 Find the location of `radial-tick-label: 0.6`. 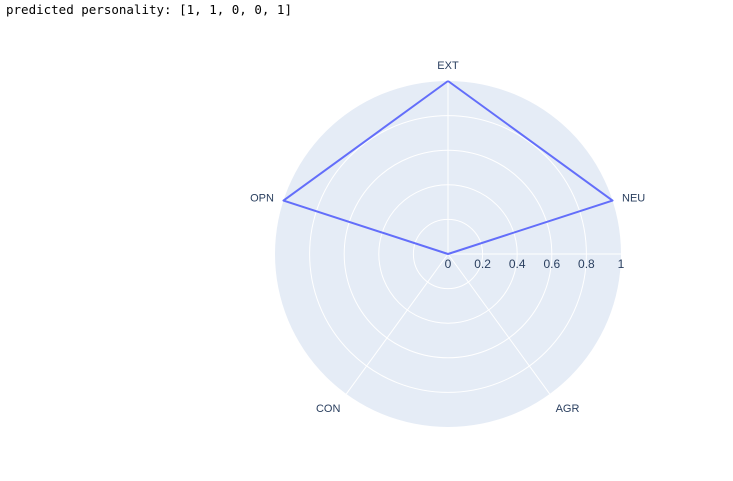

radial-tick-label: 0.6 is located at coordinates (551, 264).